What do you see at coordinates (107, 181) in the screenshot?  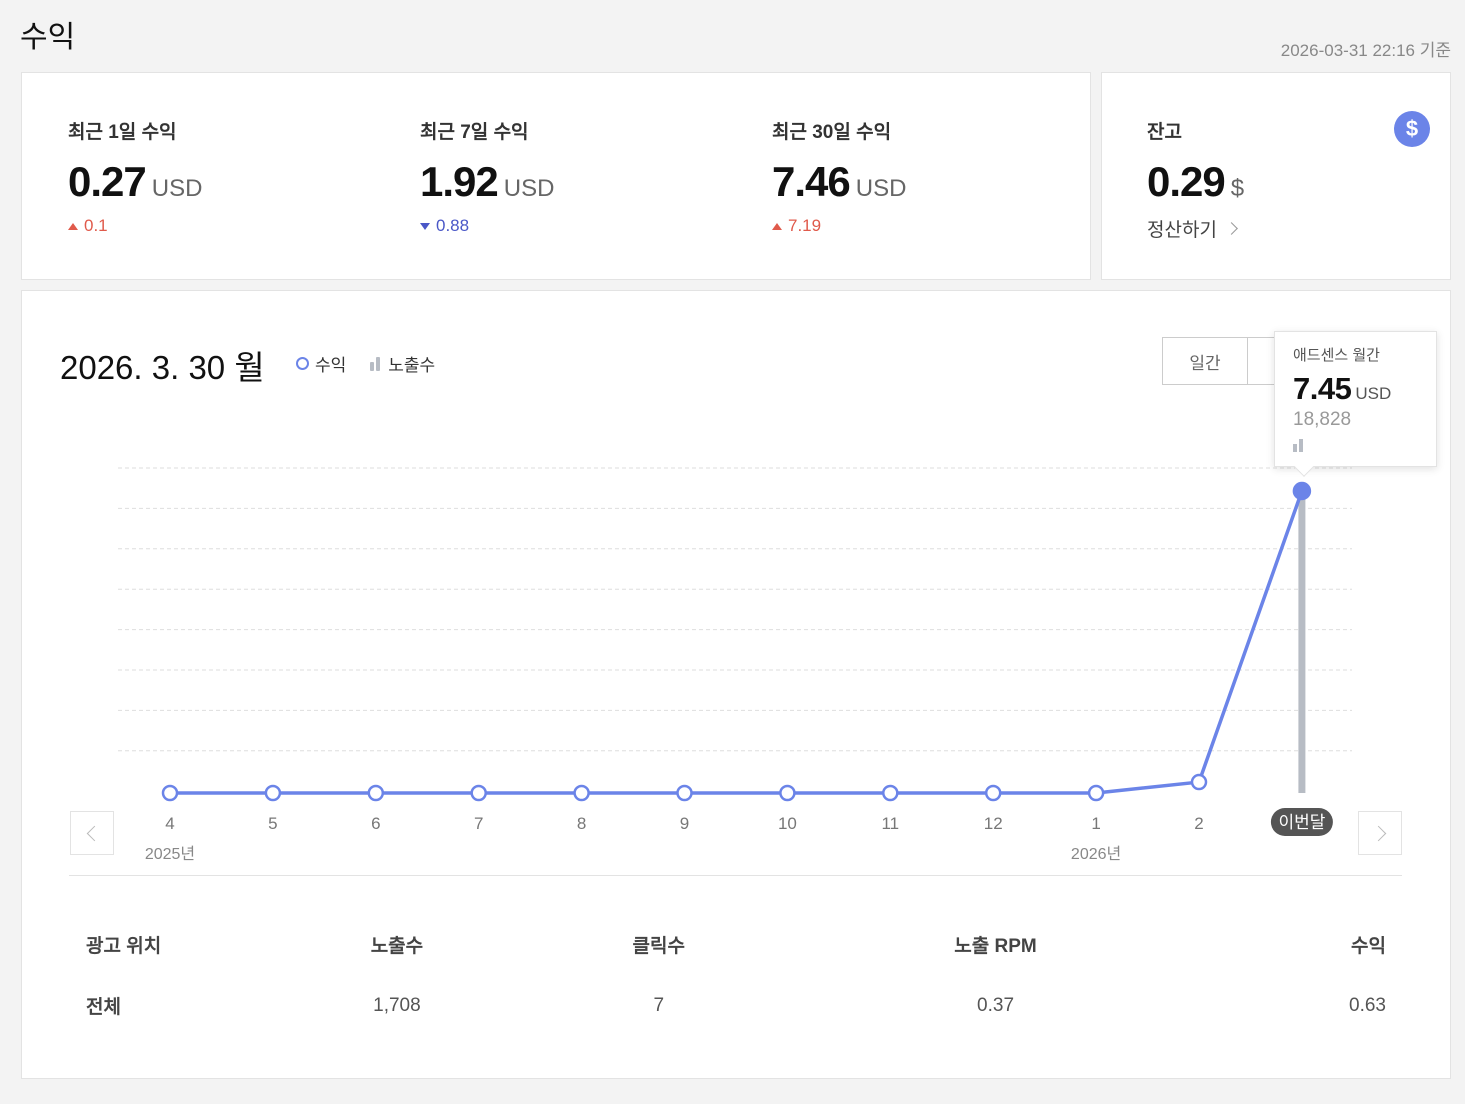 I see `stat-value: 0.27` at bounding box center [107, 181].